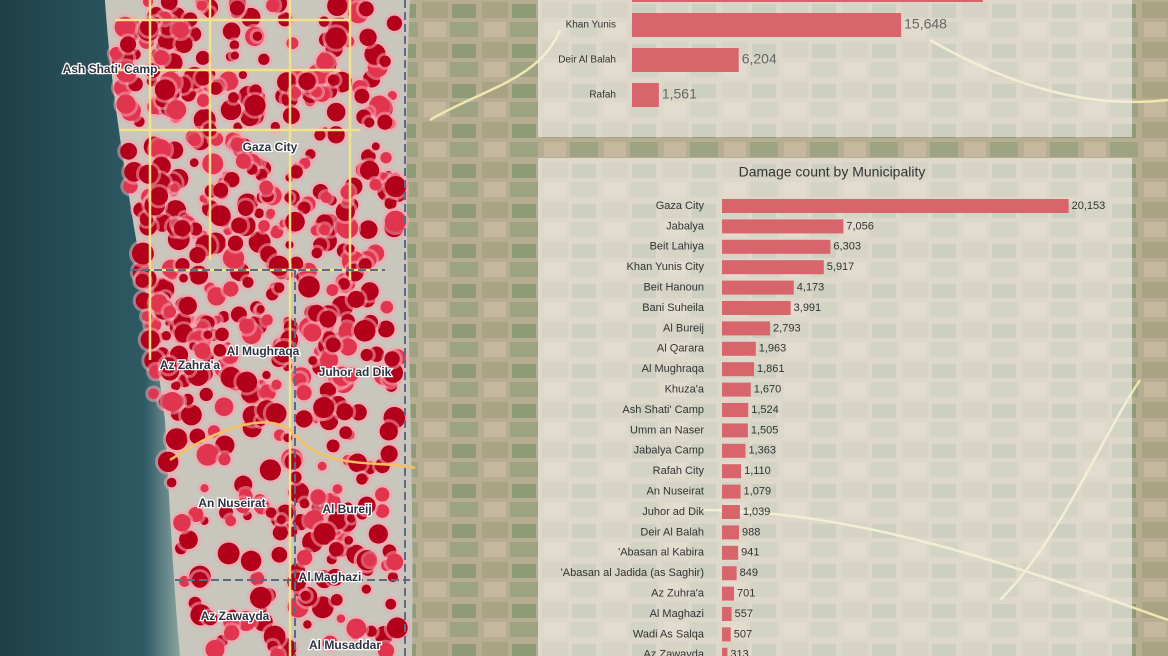 The image size is (1168, 656). Describe the element at coordinates (666, 267) in the screenshot. I see `category-label: Khan Yunis City` at that location.